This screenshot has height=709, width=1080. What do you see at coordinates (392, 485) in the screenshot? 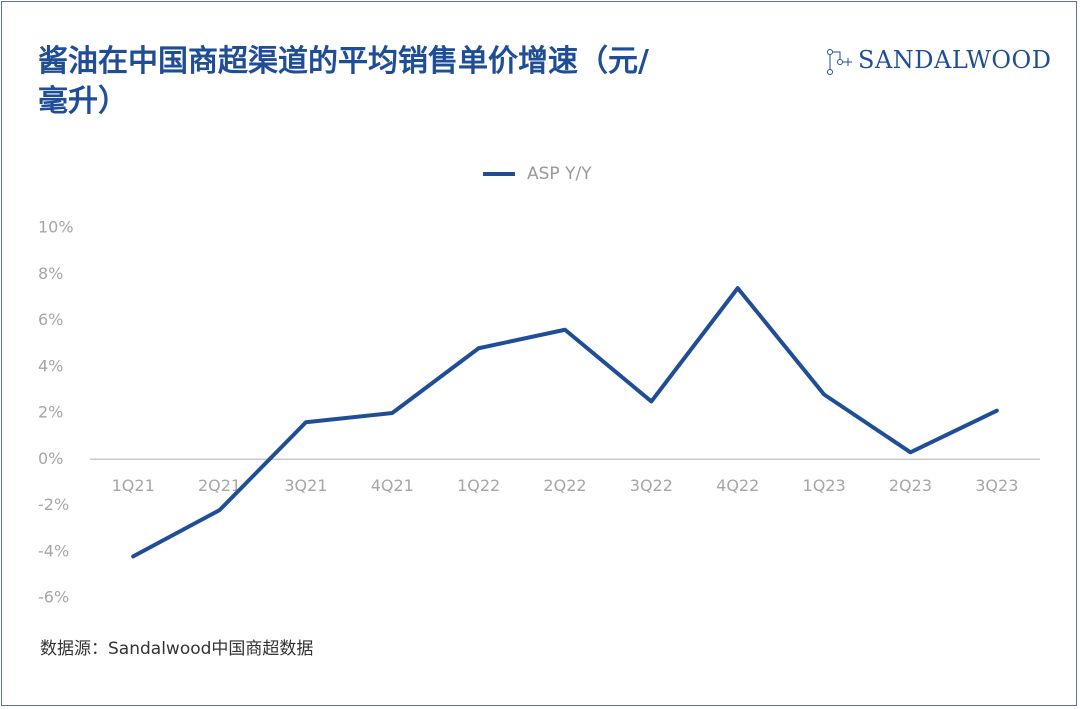
I see `x-tick-label: 4Q21` at bounding box center [392, 485].